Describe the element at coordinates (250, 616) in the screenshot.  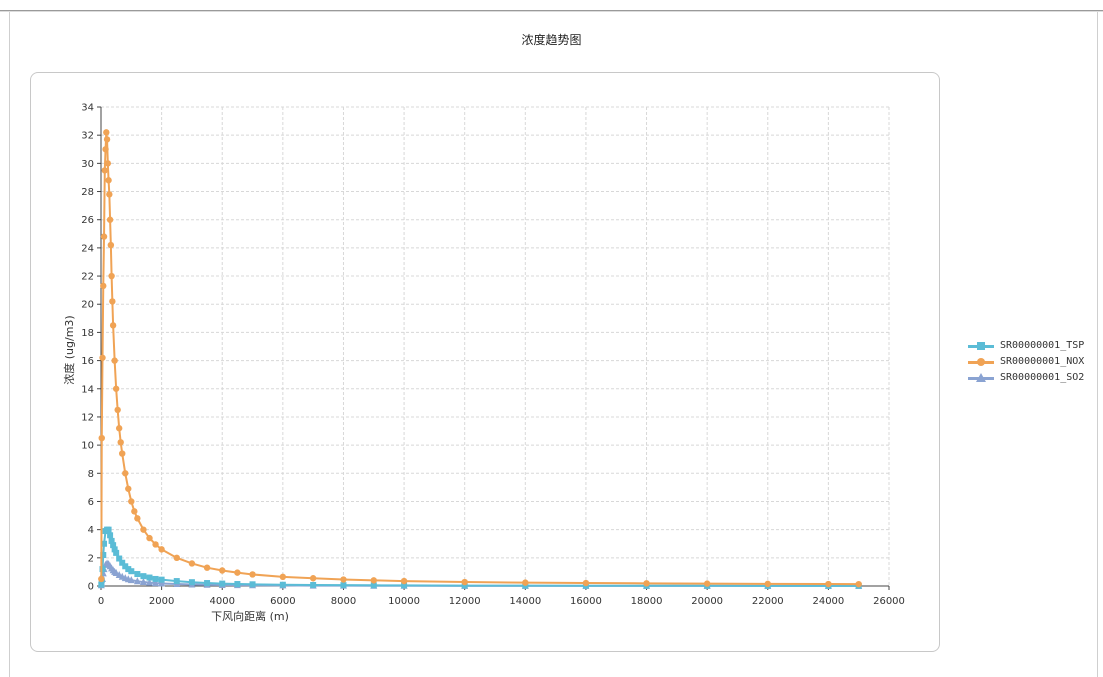
I see `x-axis-label: 下风向距离 (m)` at that location.